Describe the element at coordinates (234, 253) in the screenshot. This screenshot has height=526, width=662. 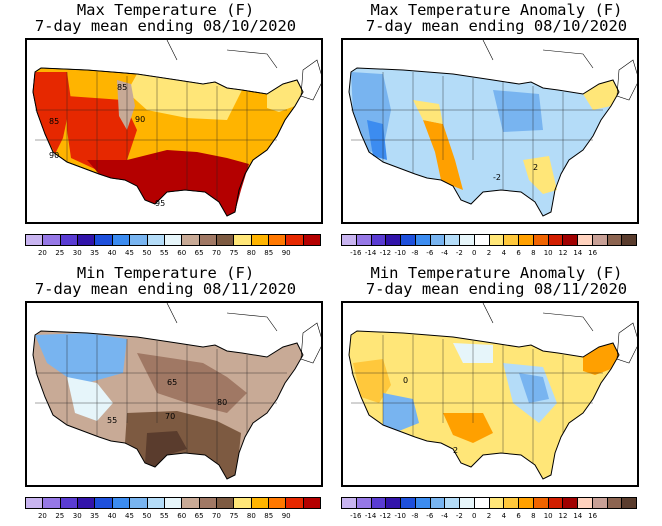
I see `colorbar-tick-label: 75` at that location.